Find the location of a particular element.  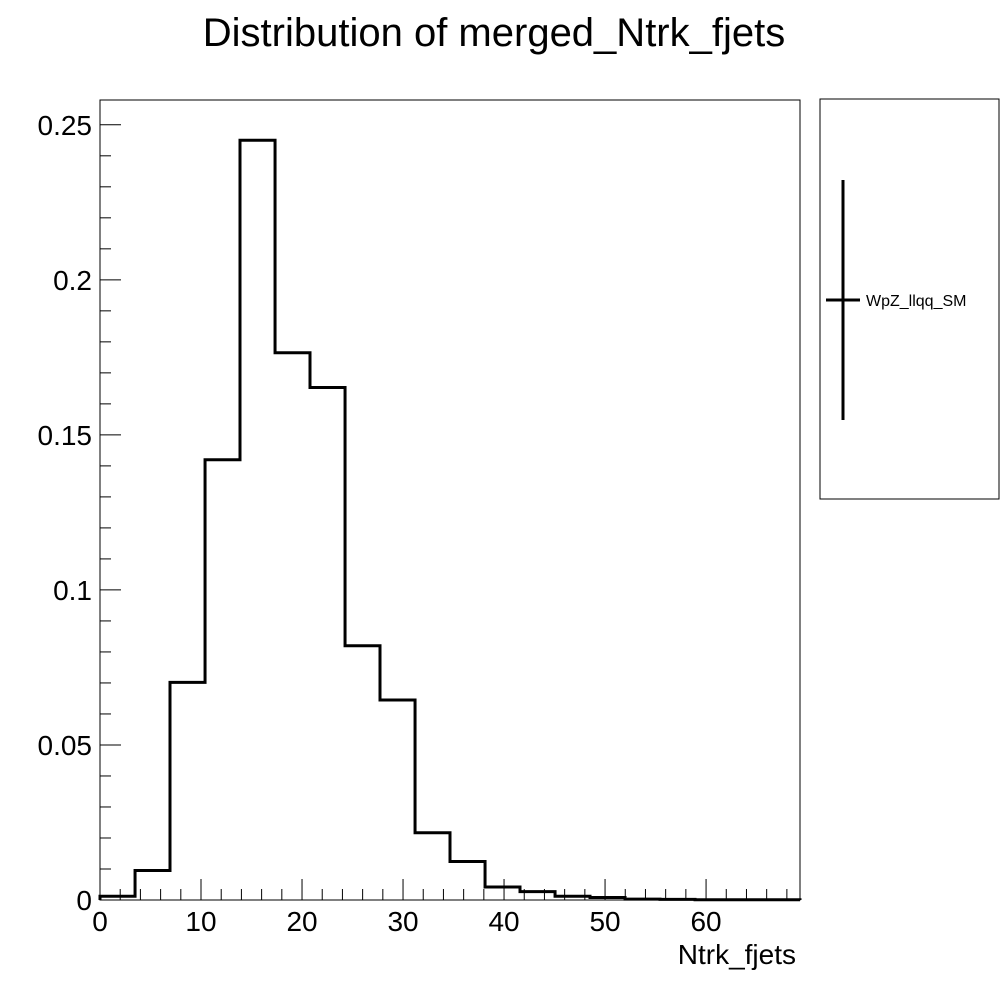

y-tick-label: 0.2 is located at coordinates (72, 280).